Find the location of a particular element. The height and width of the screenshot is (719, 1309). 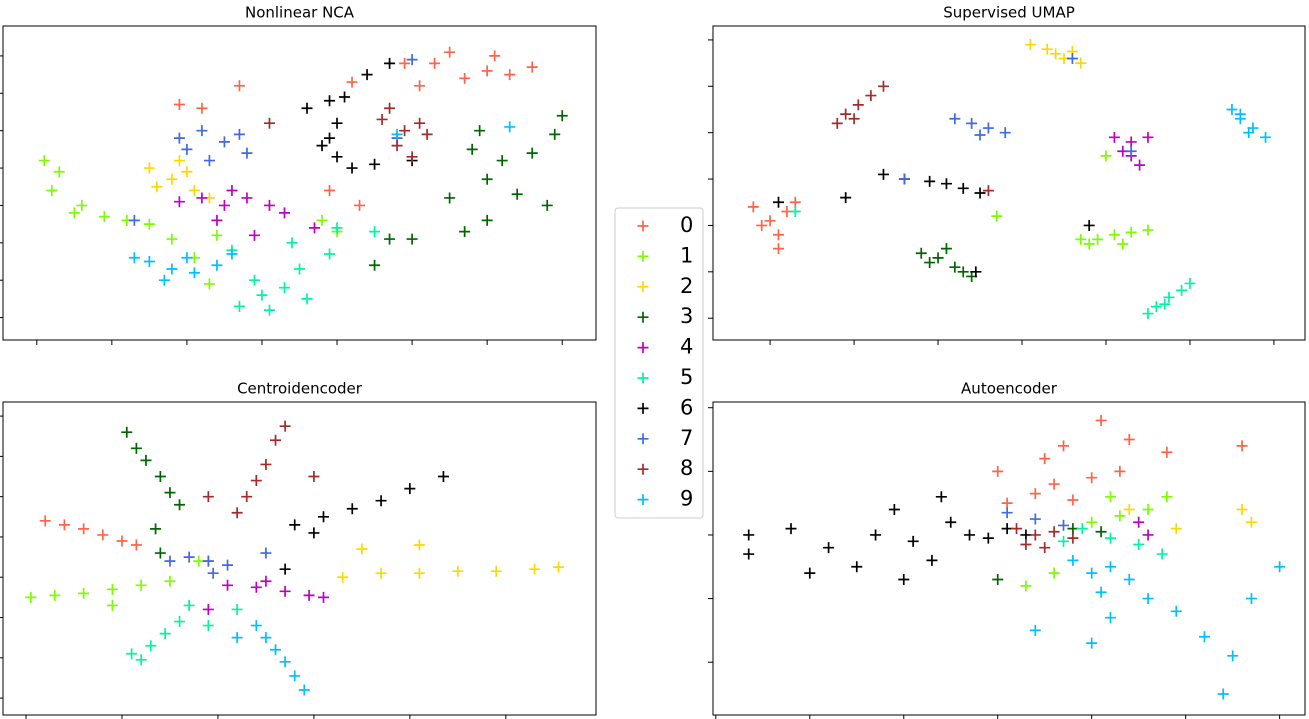

legend-label: 3 is located at coordinates (686, 316).